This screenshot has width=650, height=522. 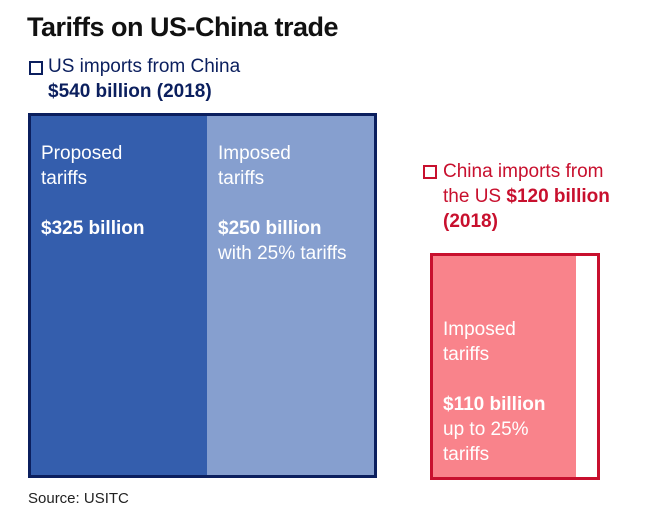 I want to click on segment-value: $325 billion, so click(x=93, y=228).